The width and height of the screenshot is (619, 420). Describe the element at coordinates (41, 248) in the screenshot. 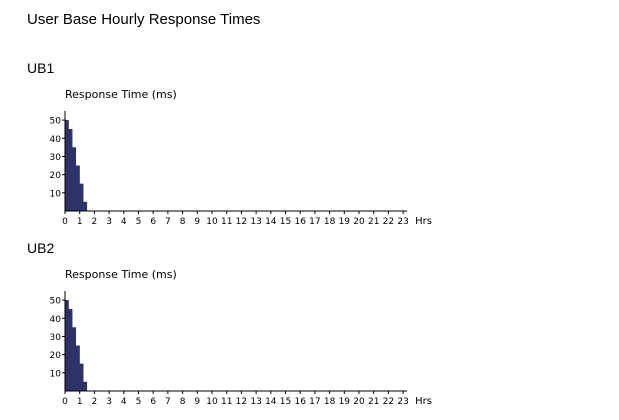

I see `section-label-ub2: UB2` at that location.